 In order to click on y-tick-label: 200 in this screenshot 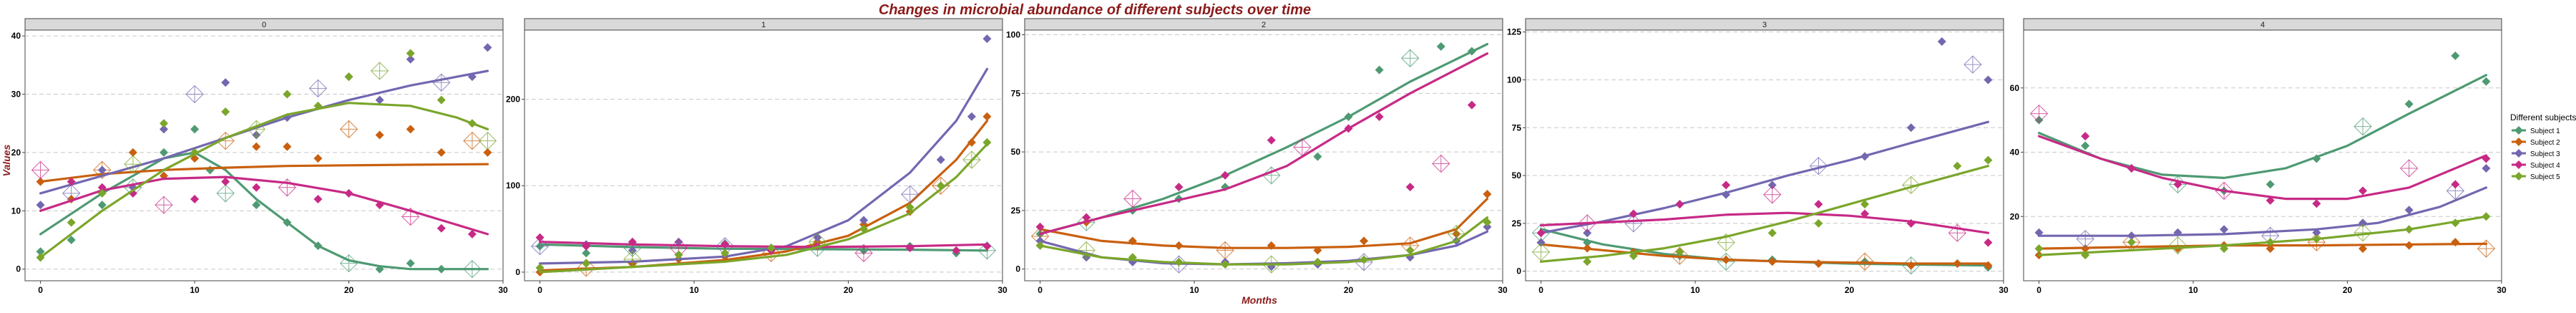, I will do `click(513, 100)`.